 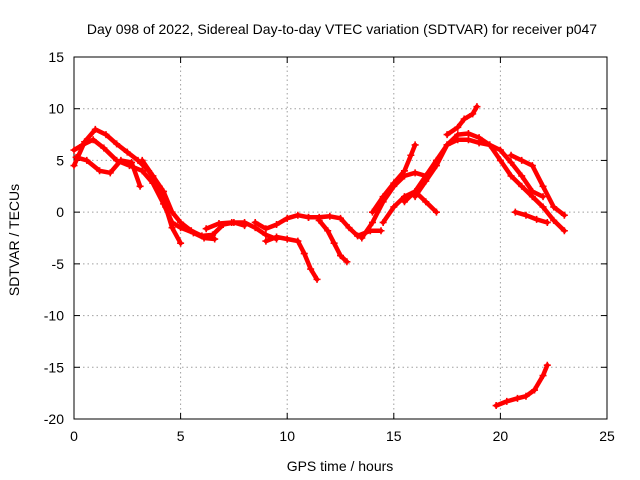 I want to click on series-arc7, so click(x=291, y=258).